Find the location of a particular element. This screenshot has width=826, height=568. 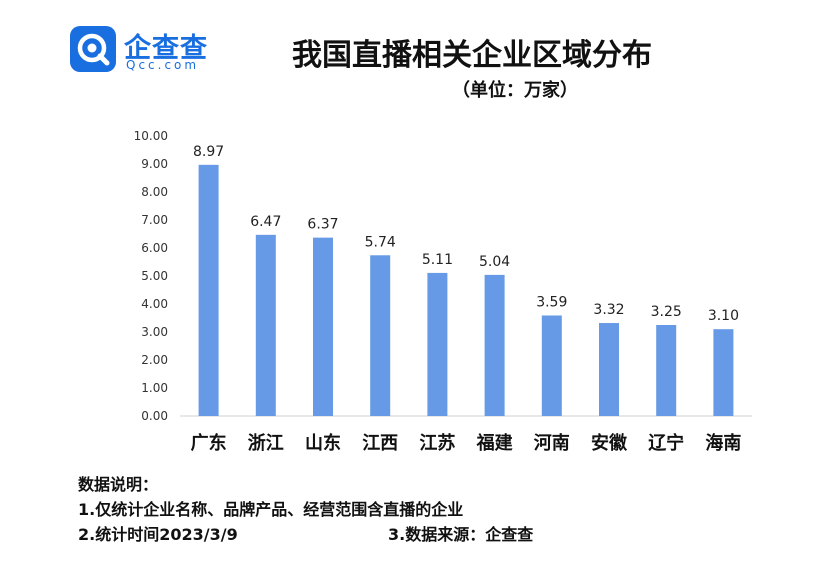

y-tick-label: 1.00 is located at coordinates (154, 388).